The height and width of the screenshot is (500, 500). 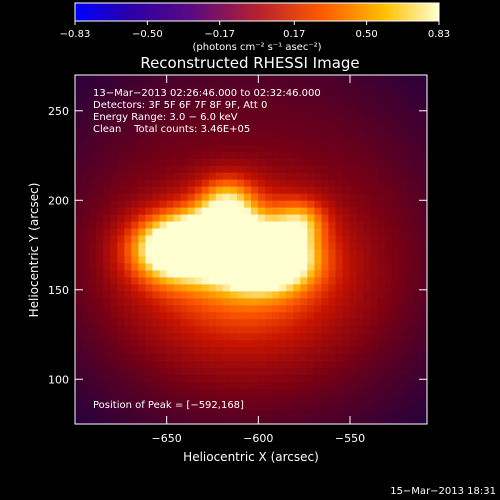 I want to click on chart-title: Reconstructed RHESSI Image, so click(x=249, y=63).